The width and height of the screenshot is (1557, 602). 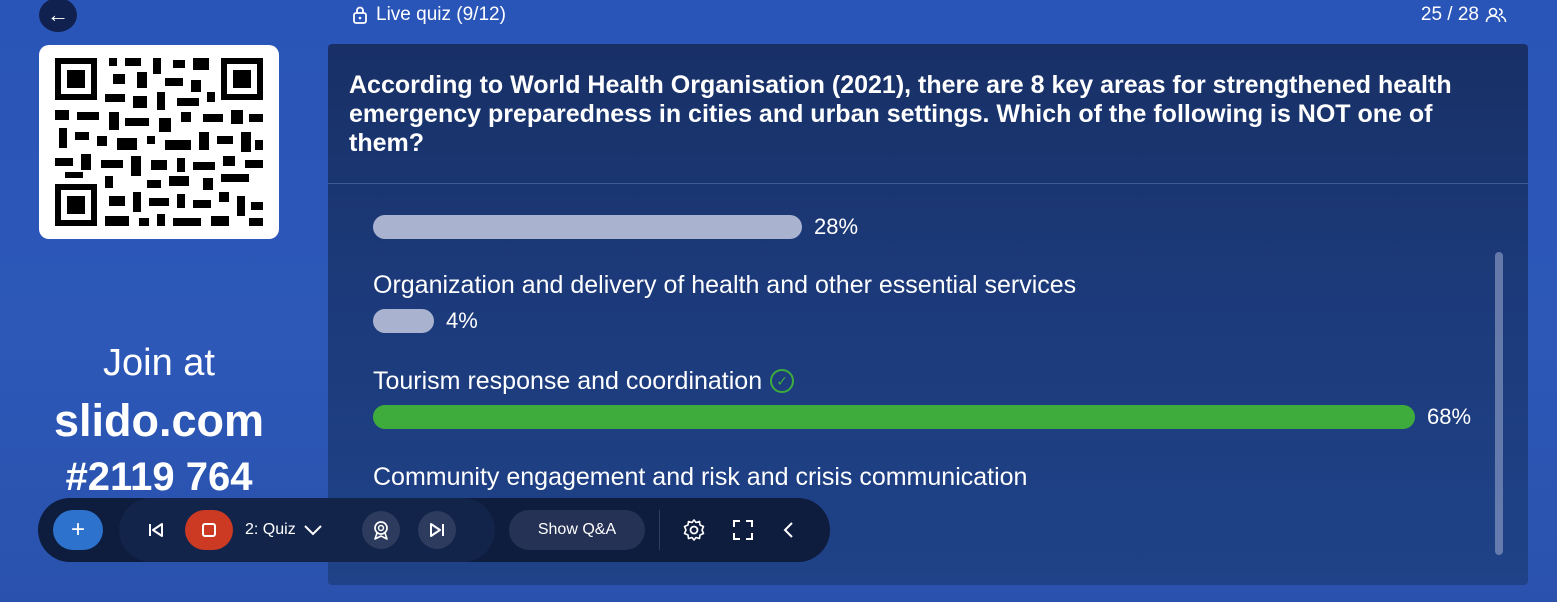 I want to click on settings-button, so click(x=694, y=530).